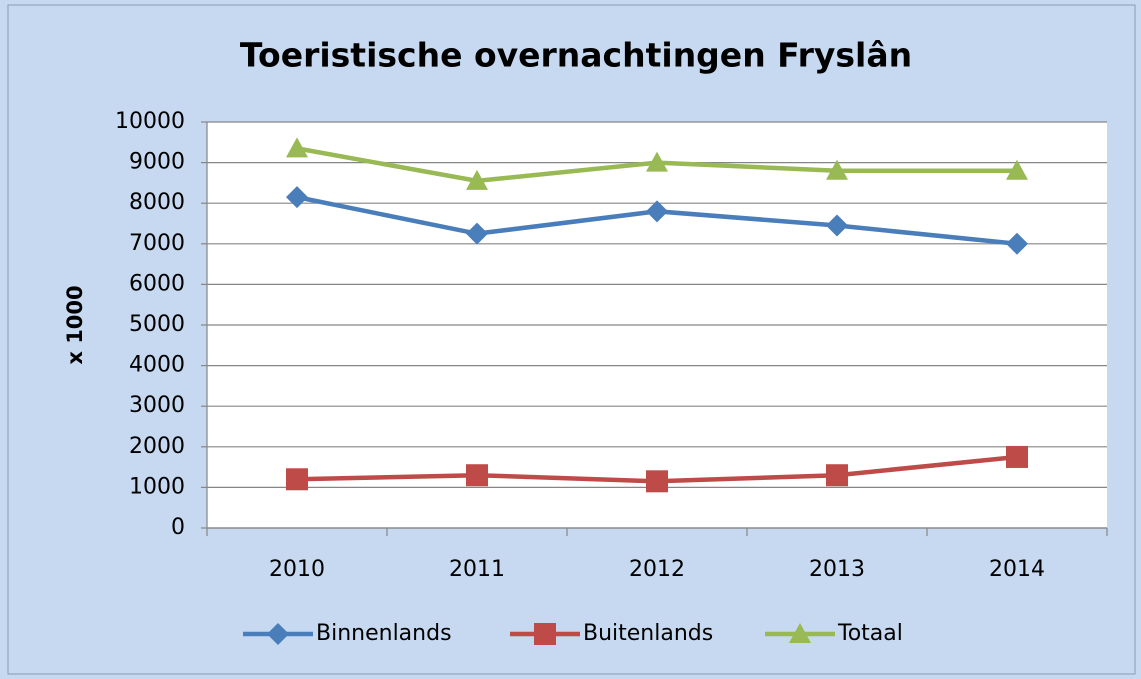 The width and height of the screenshot is (1141, 679). What do you see at coordinates (837, 569) in the screenshot?
I see `x-tick-label: 2013` at bounding box center [837, 569].